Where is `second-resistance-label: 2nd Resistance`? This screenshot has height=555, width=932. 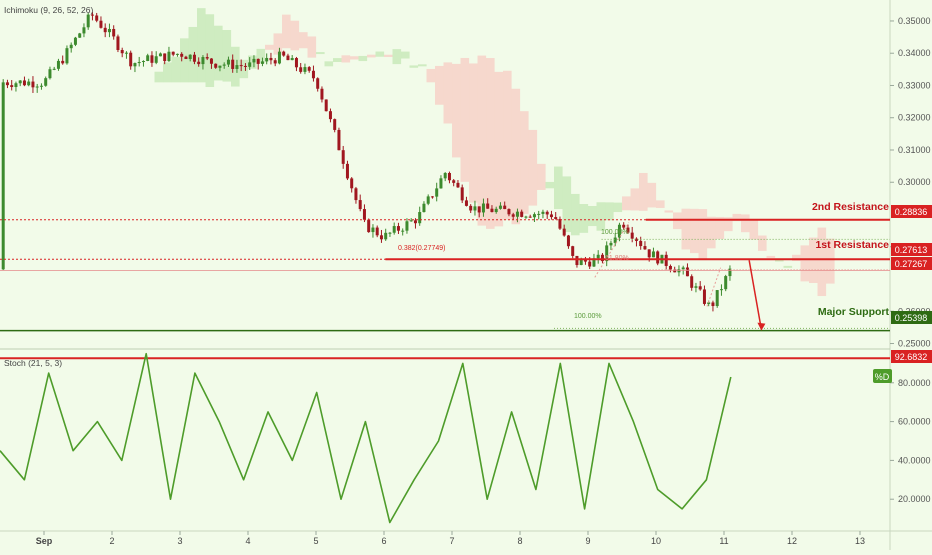
second-resistance-label: 2nd Resistance is located at coordinates (850, 207).